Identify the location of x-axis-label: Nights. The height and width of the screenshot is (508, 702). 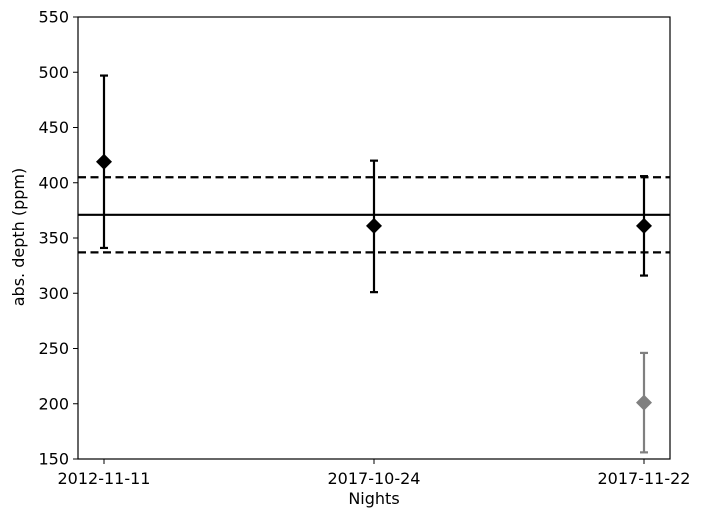
(373, 498).